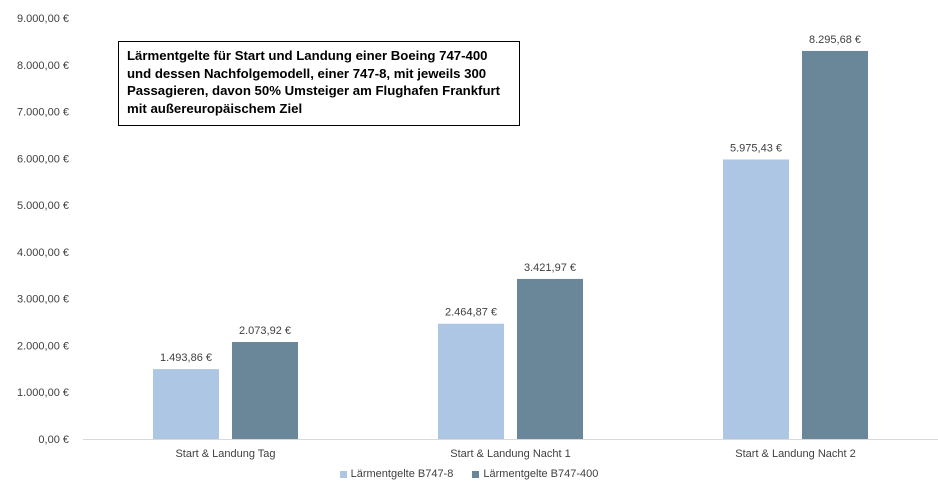 This screenshot has width=938, height=481. What do you see at coordinates (510, 454) in the screenshot?
I see `x-tick-label: Start & Landung Nacht 1` at bounding box center [510, 454].